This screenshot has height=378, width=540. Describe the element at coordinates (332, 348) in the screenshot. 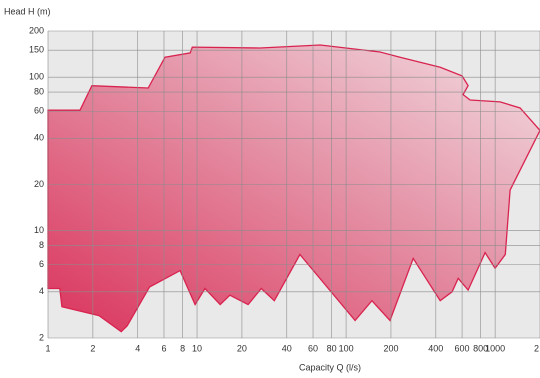

I see `x-tick-label: 80` at that location.